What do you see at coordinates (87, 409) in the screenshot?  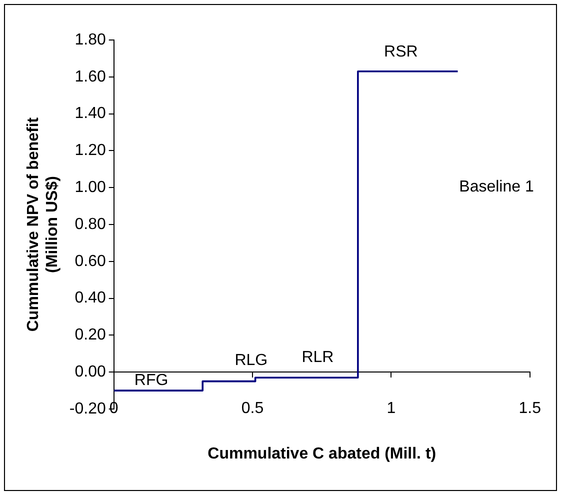 I see `y-tick-label: -0.20` at bounding box center [87, 409].